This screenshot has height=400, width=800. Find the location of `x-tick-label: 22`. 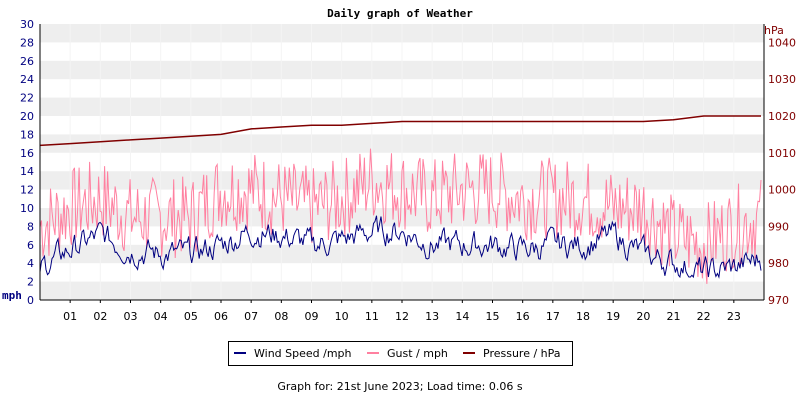

x-tick-label: 22 is located at coordinates (704, 316).